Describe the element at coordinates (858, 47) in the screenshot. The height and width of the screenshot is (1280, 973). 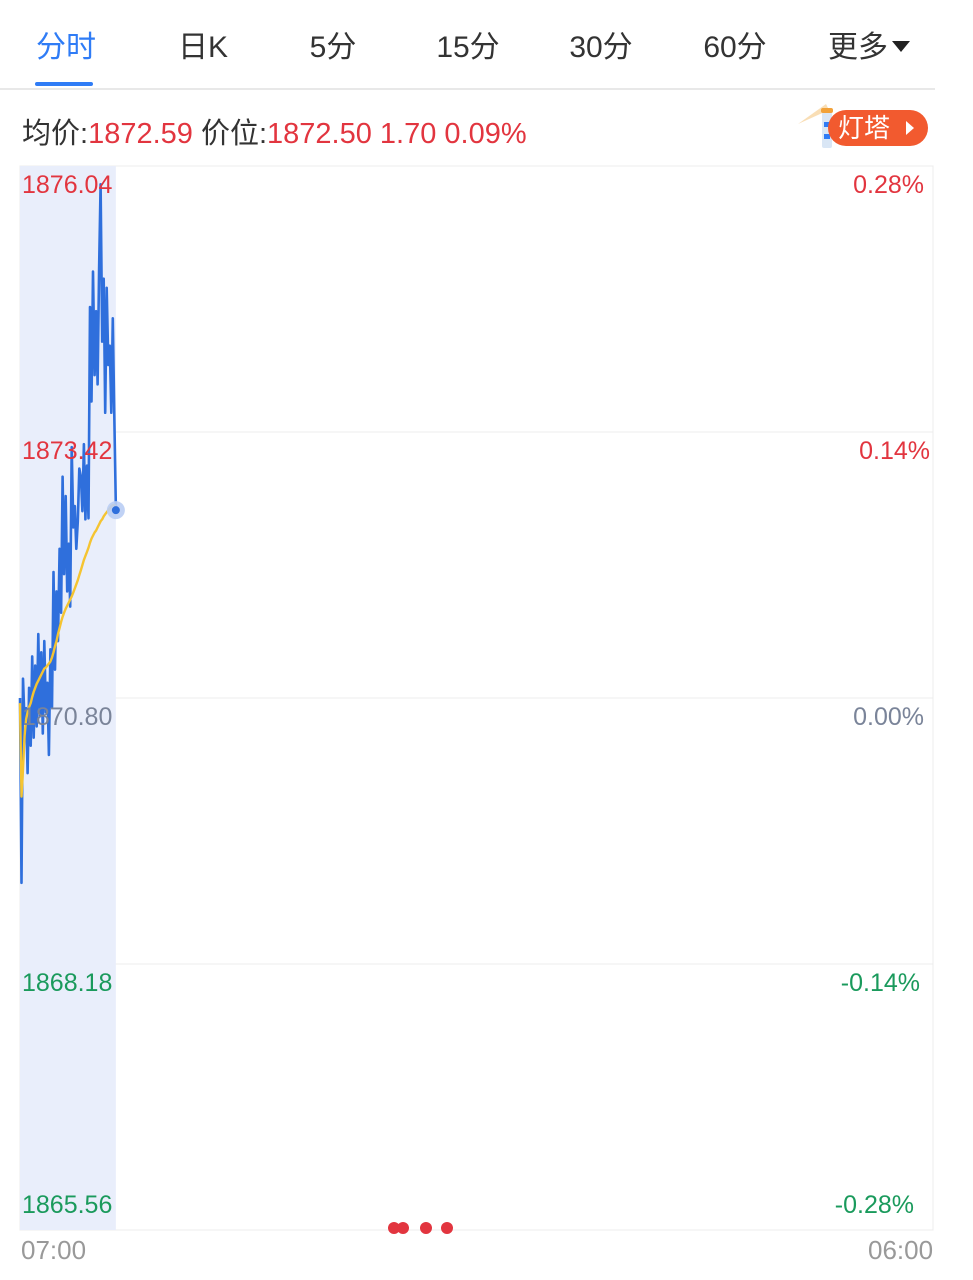
I see `tab-more-label: 更多` at that location.